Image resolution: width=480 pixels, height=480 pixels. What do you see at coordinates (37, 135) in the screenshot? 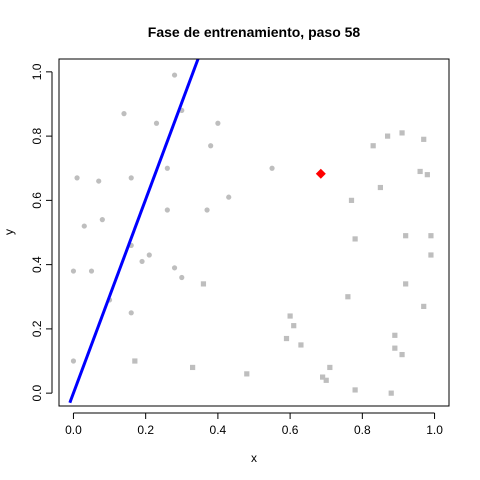
I see `y-tick-label: 0.8` at bounding box center [37, 135].